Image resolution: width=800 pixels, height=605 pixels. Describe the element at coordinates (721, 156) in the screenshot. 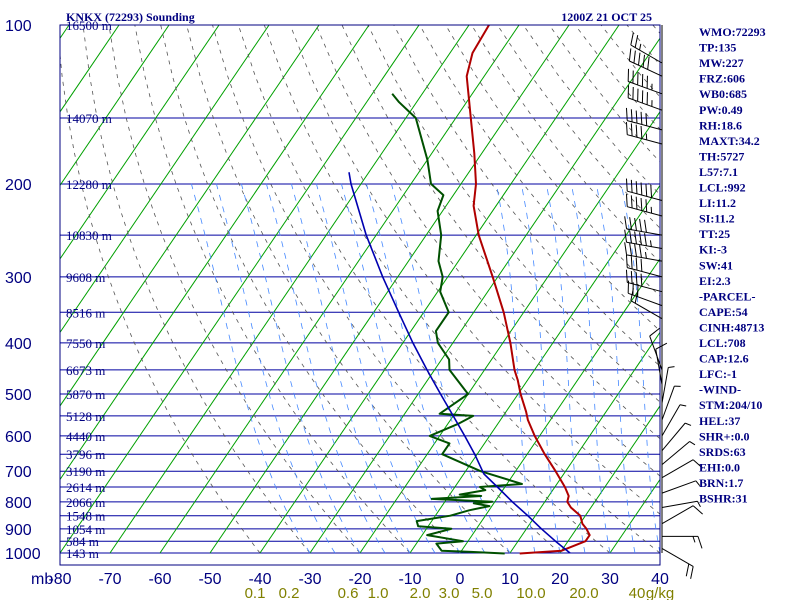

I see `index-line: TH:5727` at that location.